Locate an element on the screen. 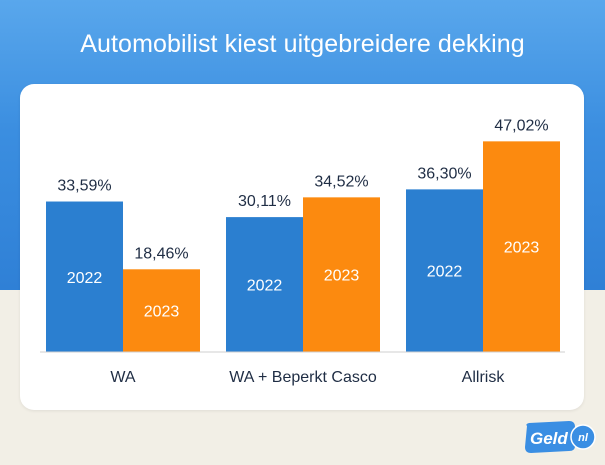  bar-series-label-2022-1: 2022 is located at coordinates (265, 286).